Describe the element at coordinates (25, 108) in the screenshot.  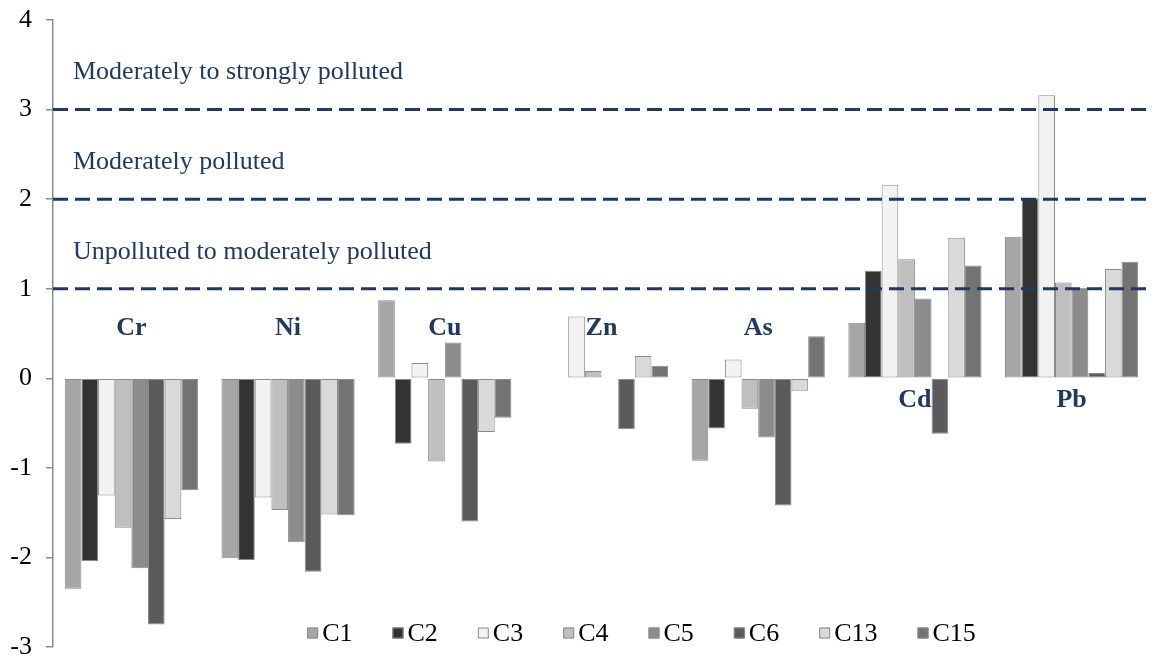
I see `y-tick-label: 3` at that location.